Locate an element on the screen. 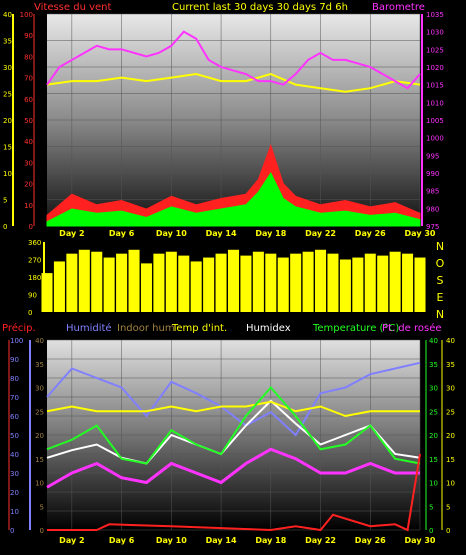 The image size is (466, 555). chart3-left2-tick: 40 is located at coordinates (39, 341).